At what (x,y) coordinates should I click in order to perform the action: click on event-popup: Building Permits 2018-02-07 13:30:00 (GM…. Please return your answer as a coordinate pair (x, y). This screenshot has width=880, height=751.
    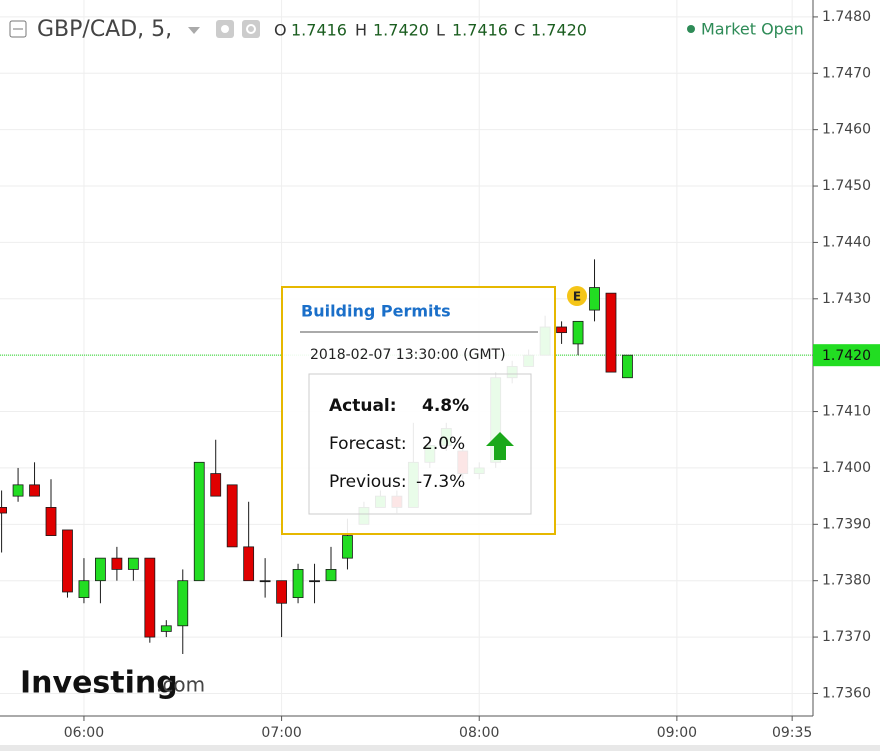
    Looking at the image, I should click on (418, 410).